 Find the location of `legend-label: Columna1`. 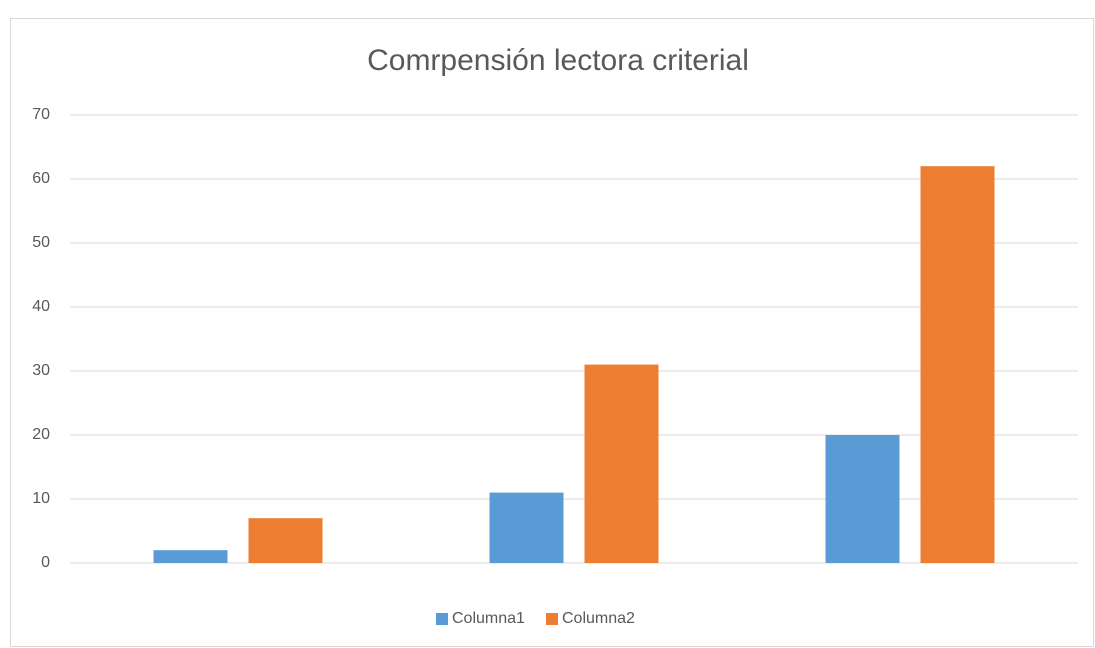

legend-label: Columna1 is located at coordinates (488, 618).